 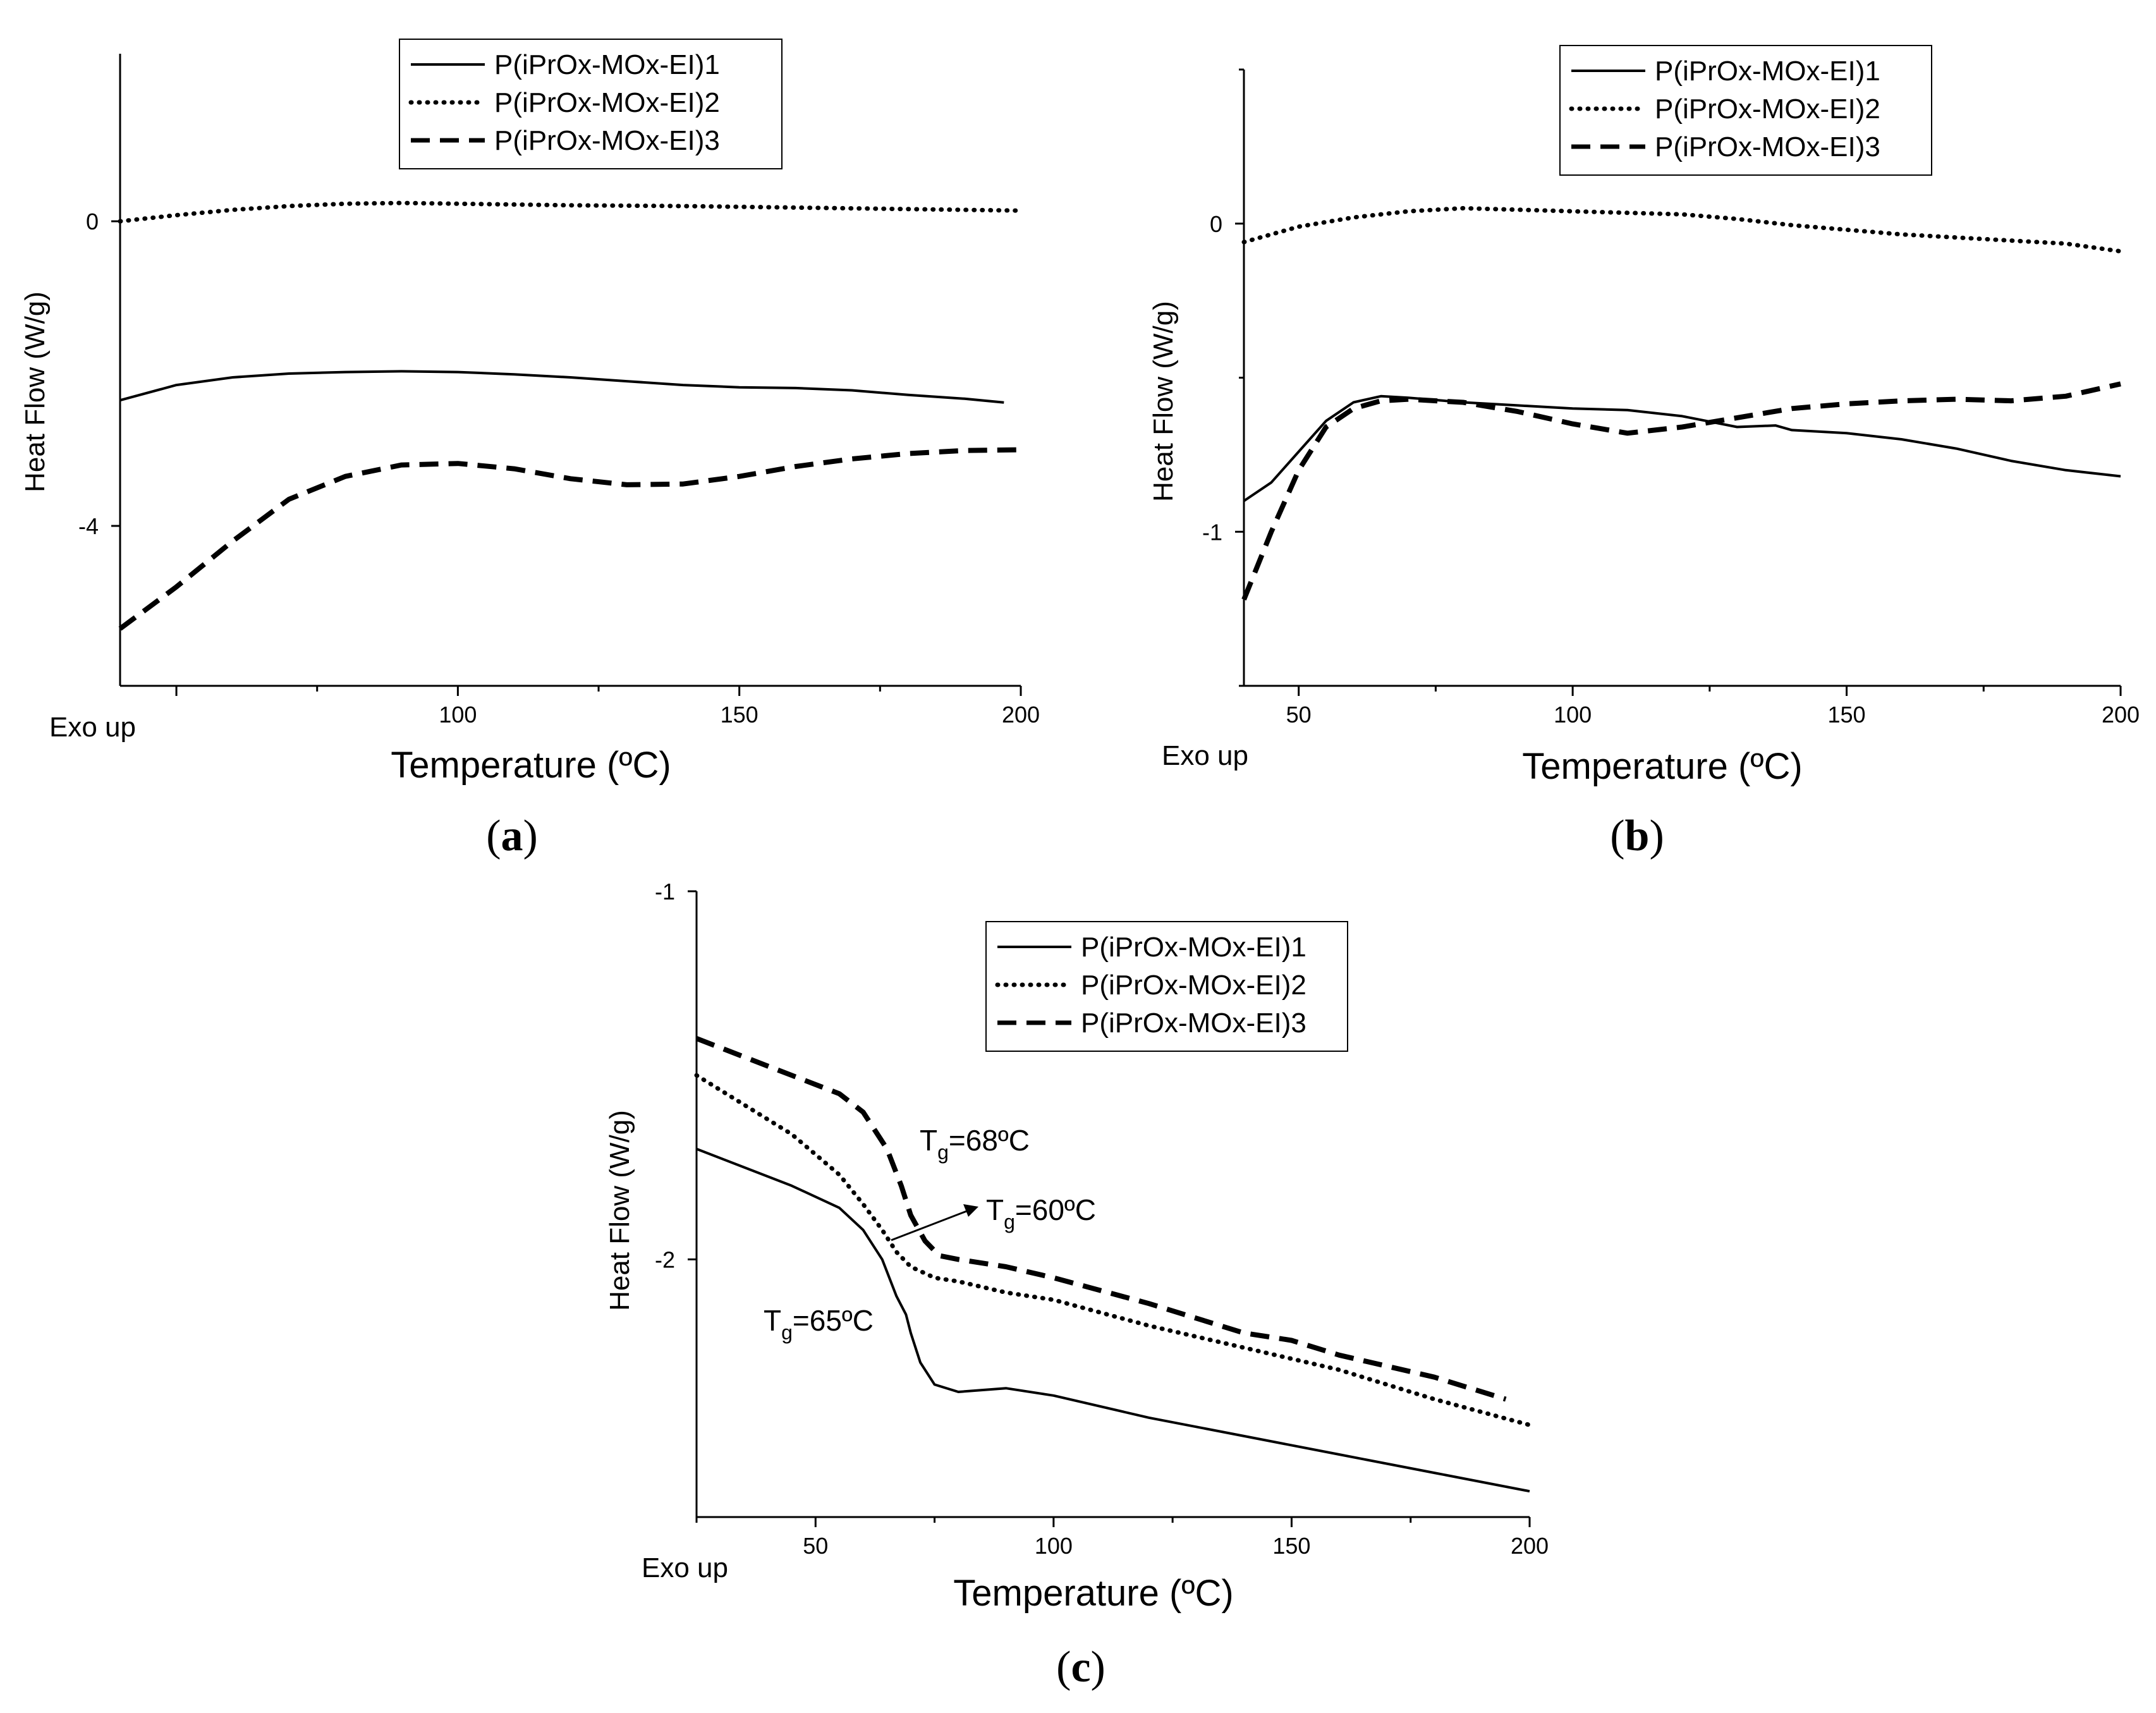 I want to click on tg-annotation-1: Tg=68ºC, so click(x=975, y=1144).